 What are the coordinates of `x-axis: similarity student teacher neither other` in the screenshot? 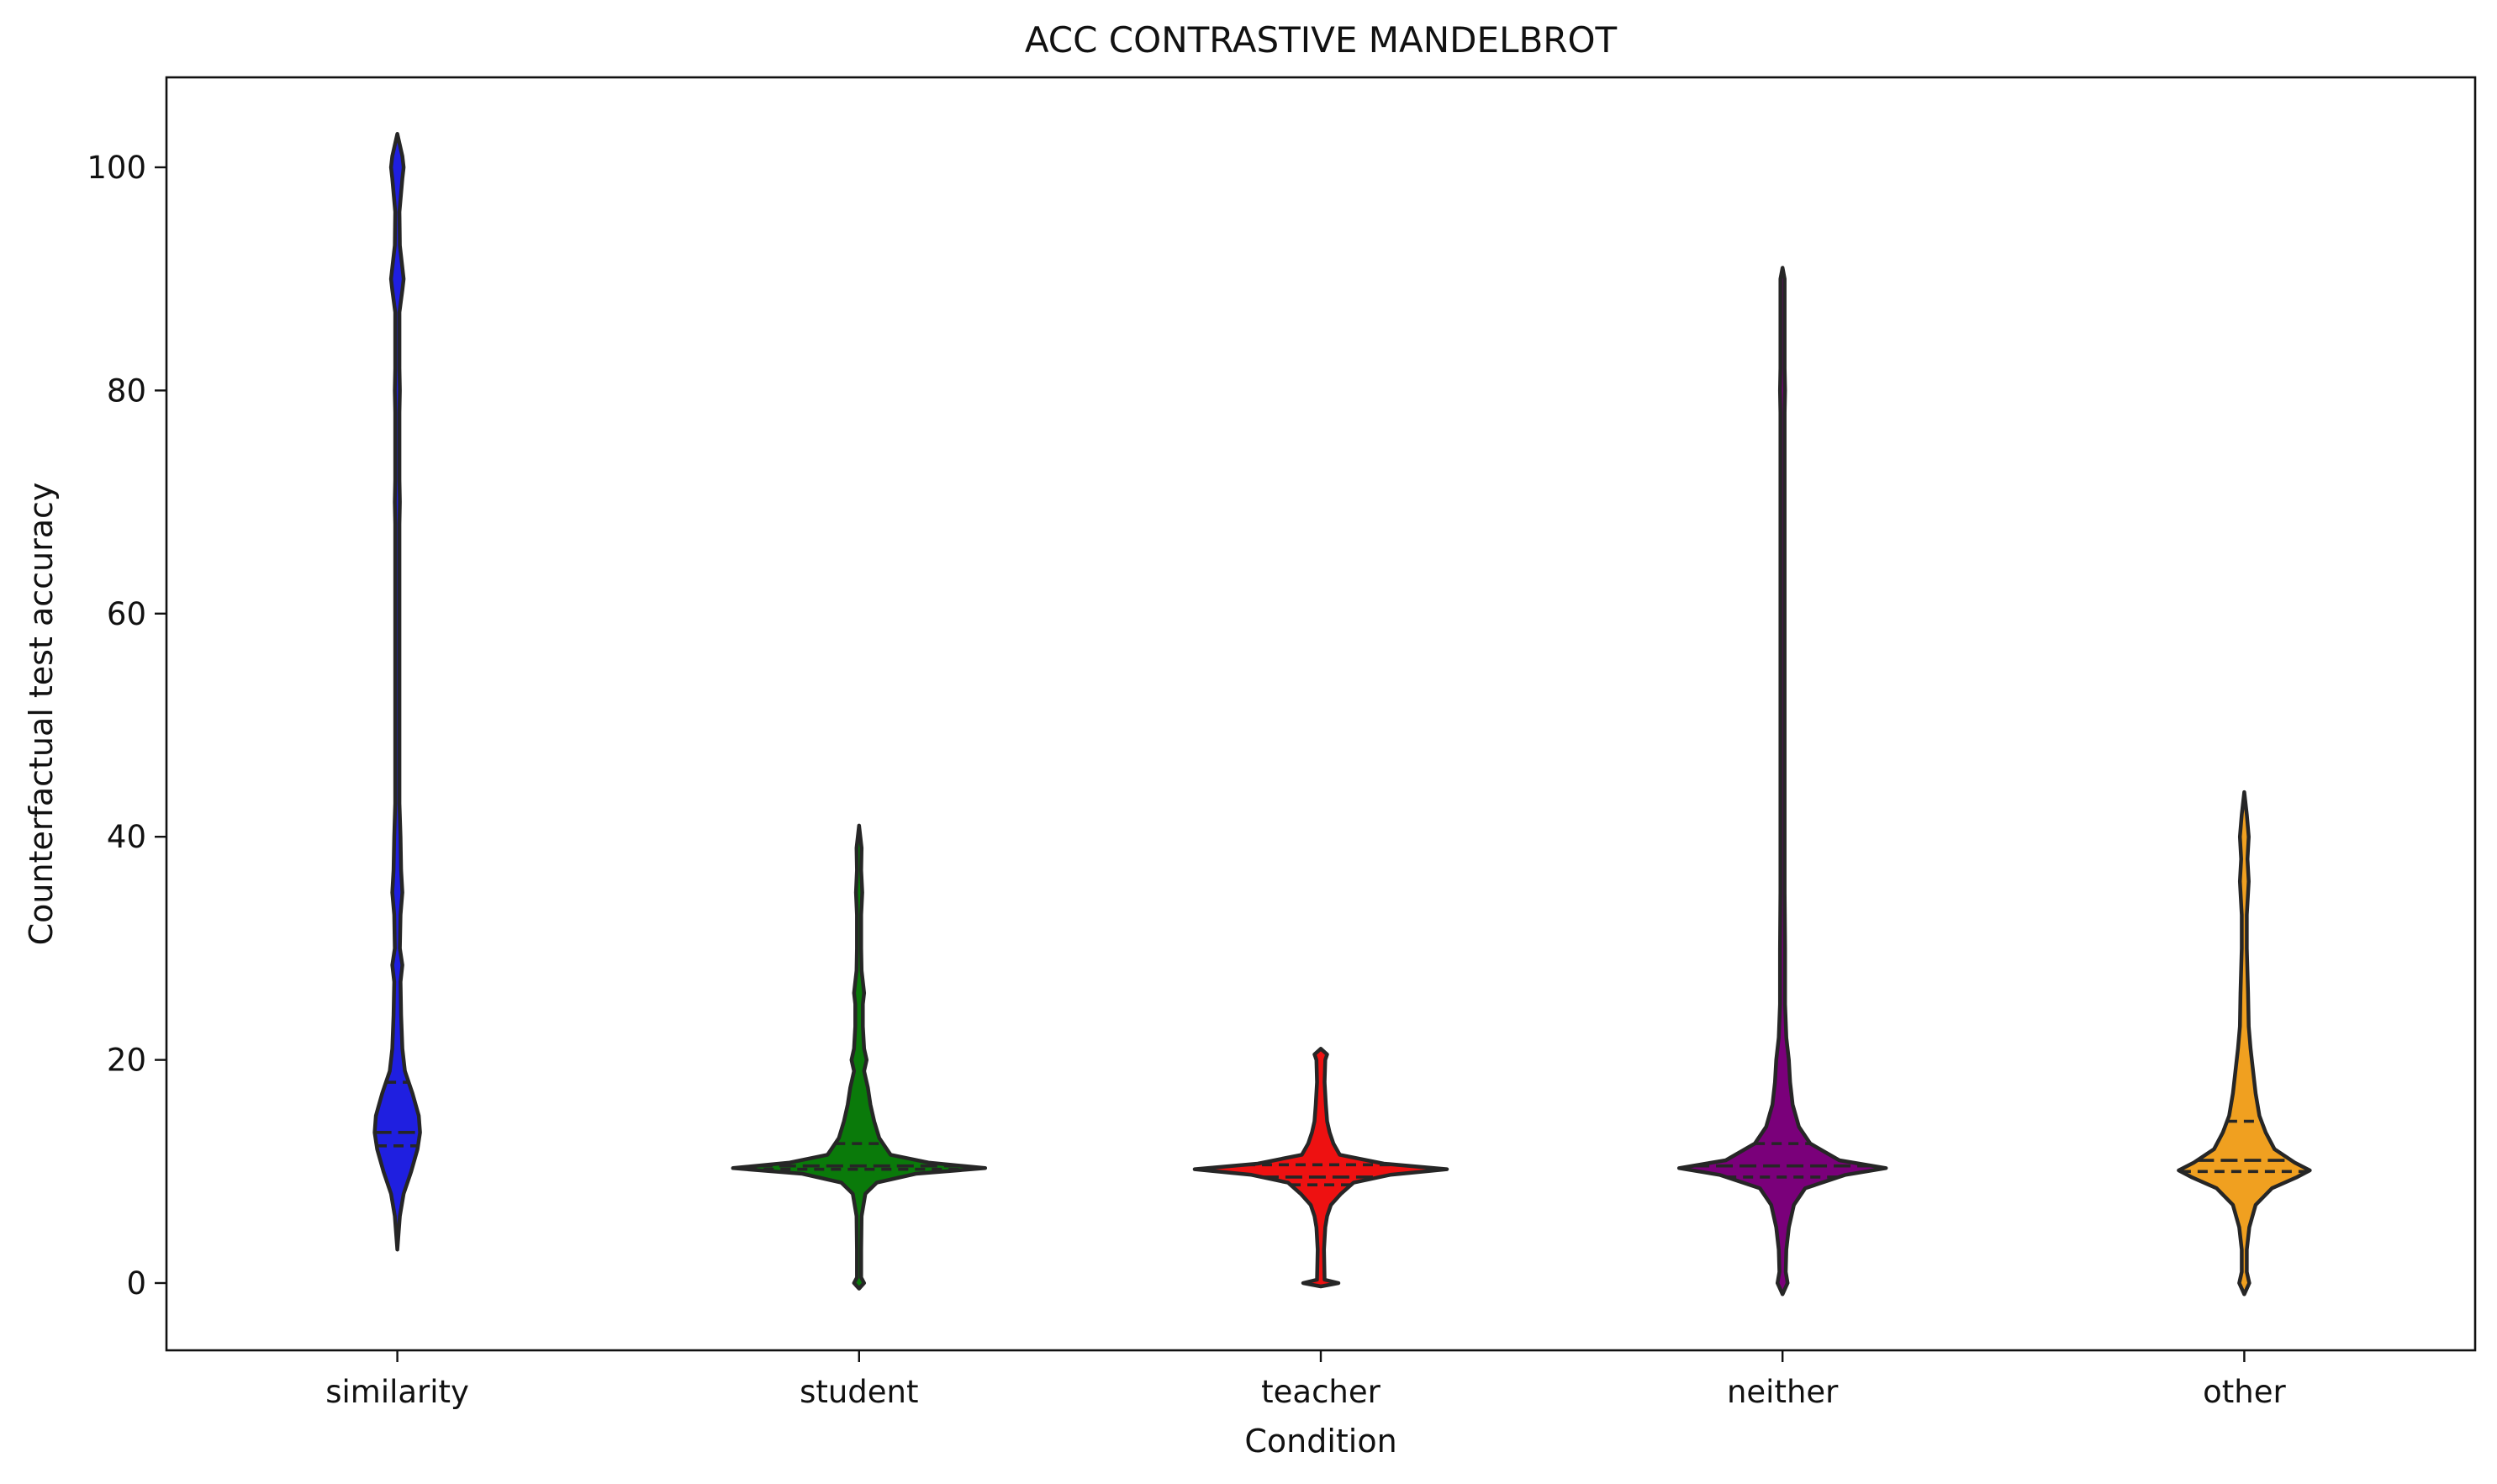 It's located at (1305, 1380).